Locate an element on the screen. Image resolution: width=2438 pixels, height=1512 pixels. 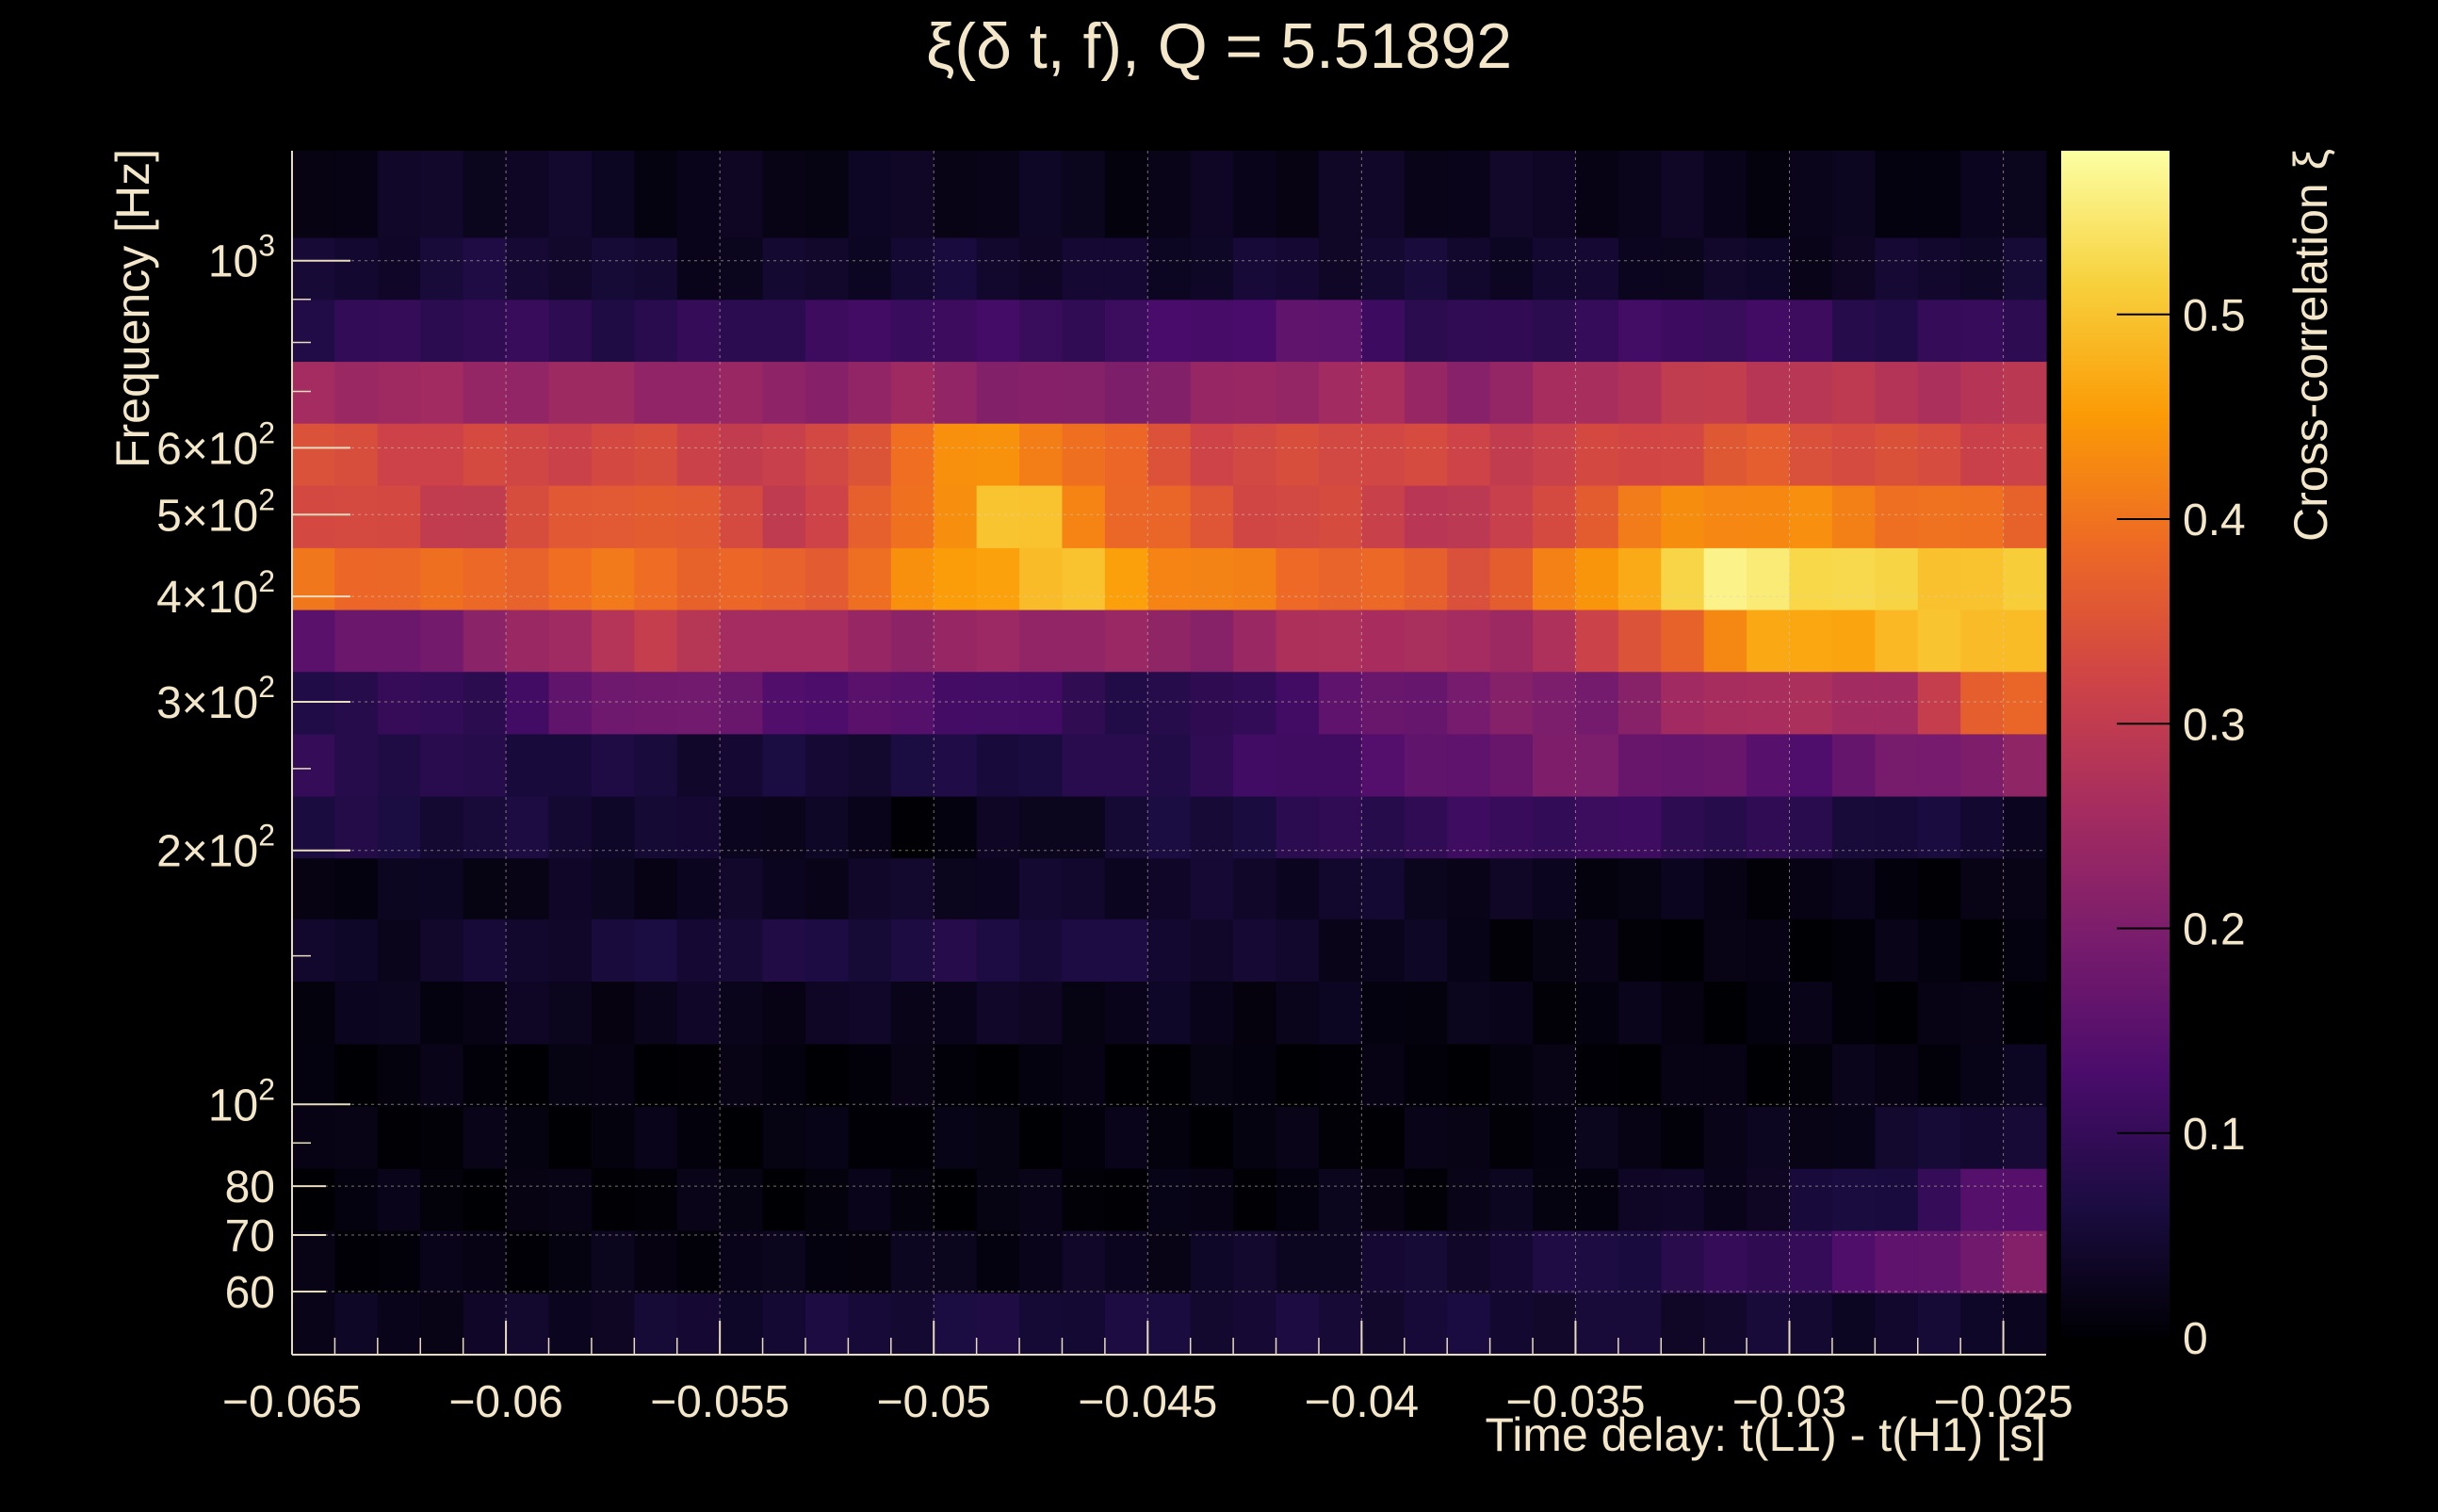
x-axis-label: Time delay: t(L1) - t(H1) [s] is located at coordinates (1766, 1434).